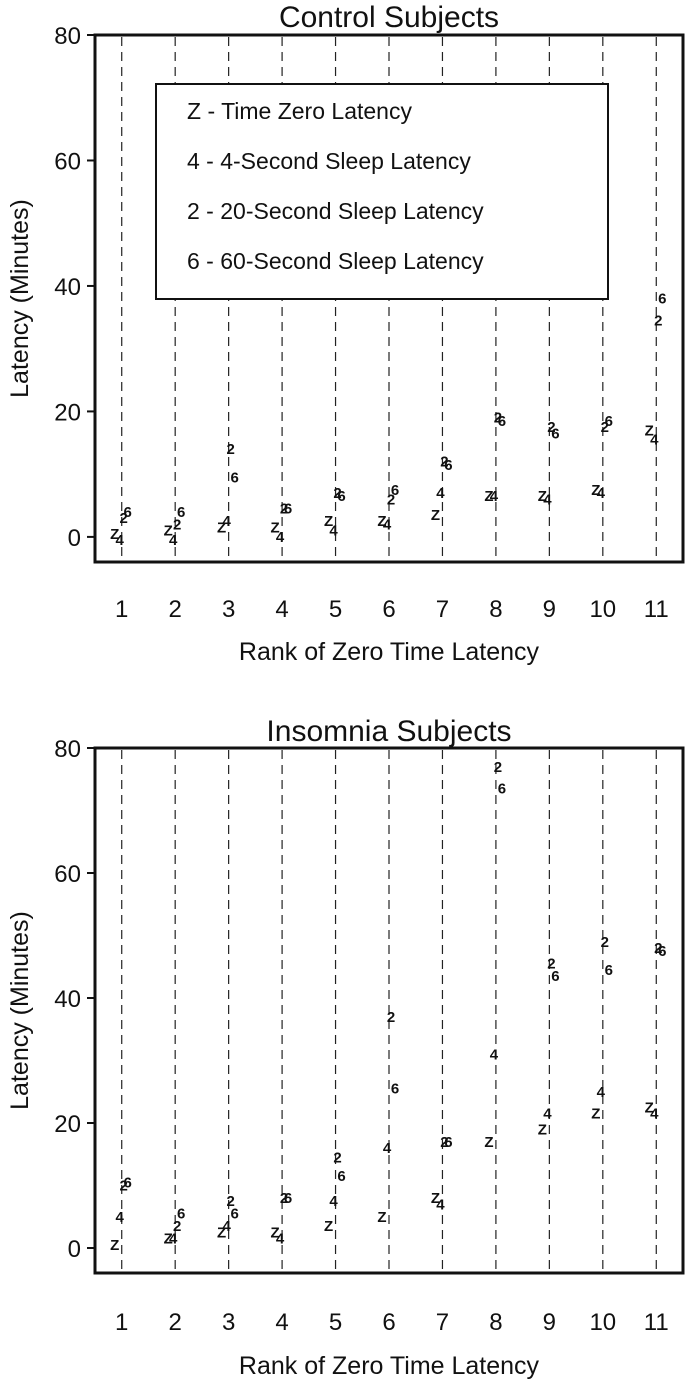 Image resolution: width=685 pixels, height=1379 pixels. Describe the element at coordinates (74, 1249) in the screenshot. I see `y-tick-label: 0` at that location.